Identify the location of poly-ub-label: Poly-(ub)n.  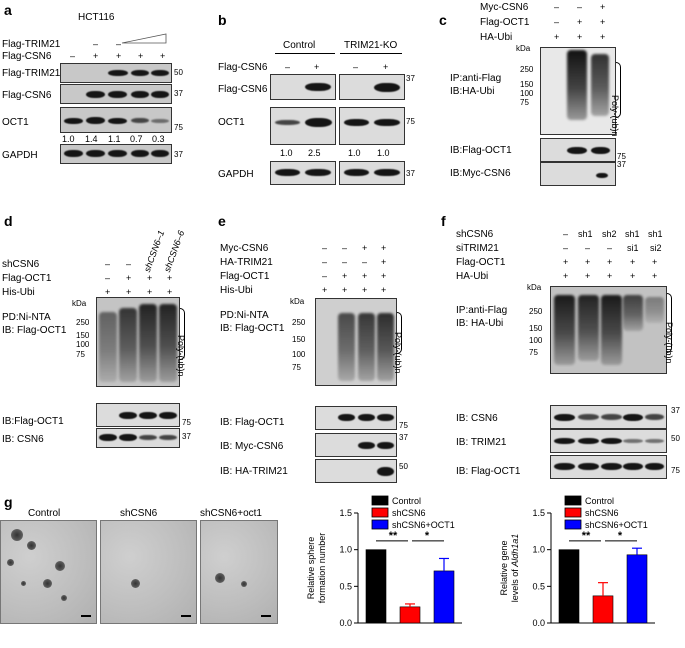
(615, 116).